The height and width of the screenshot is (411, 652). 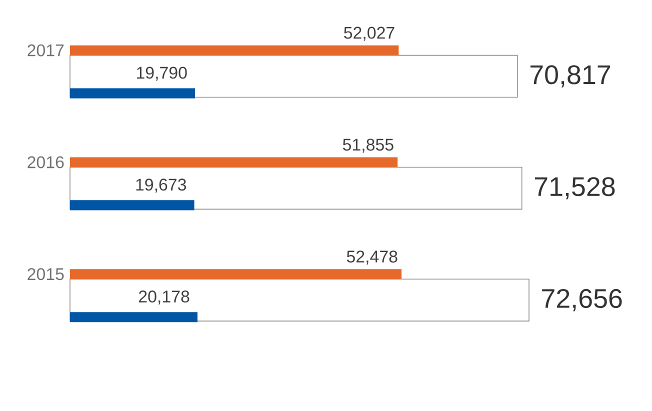 What do you see at coordinates (161, 73) in the screenshot?
I see `data-label: 19,790` at bounding box center [161, 73].